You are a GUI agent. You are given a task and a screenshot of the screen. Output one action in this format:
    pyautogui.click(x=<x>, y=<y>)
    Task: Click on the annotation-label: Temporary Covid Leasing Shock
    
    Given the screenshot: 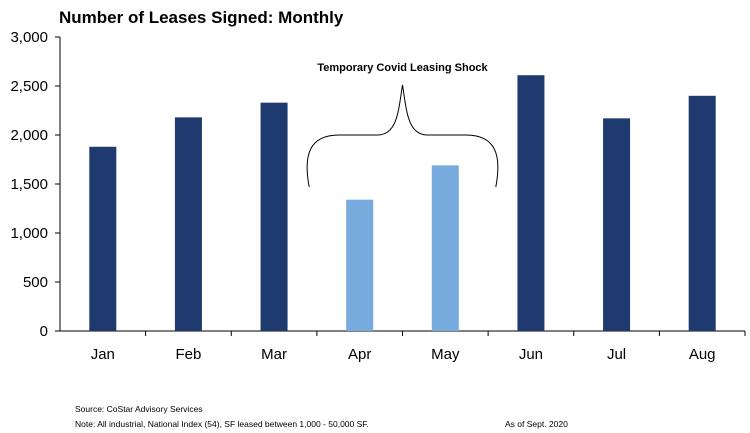 What is the action you would take?
    pyautogui.click(x=402, y=68)
    